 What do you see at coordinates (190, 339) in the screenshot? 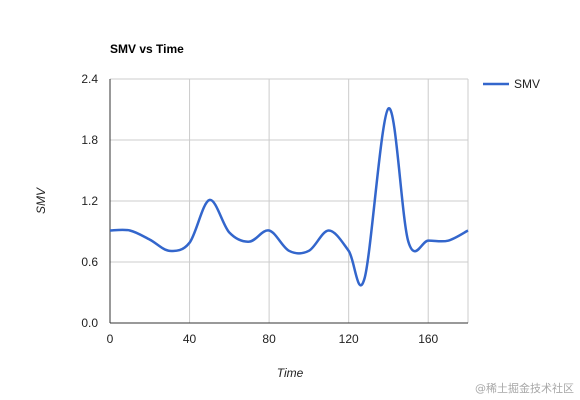
I see `x-tick-label: 40` at bounding box center [190, 339].